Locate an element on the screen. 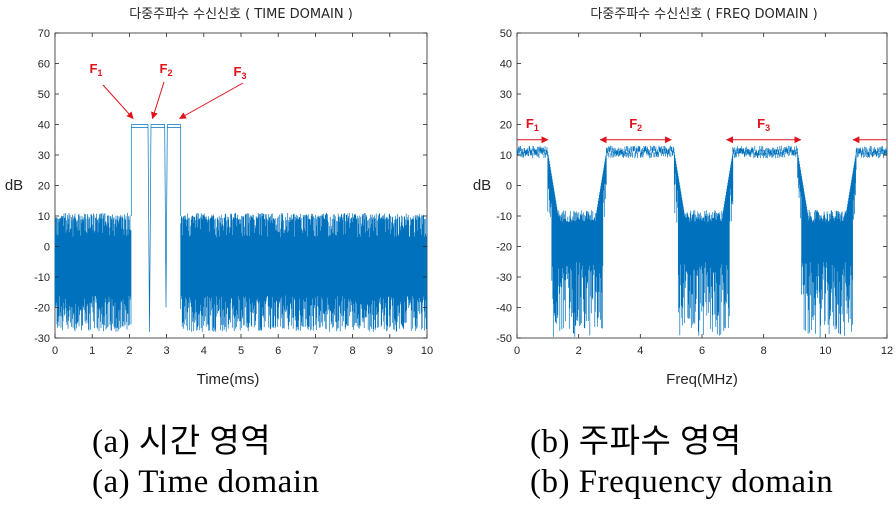 The image size is (896, 508). time-xtick-label: 1 is located at coordinates (92, 351).